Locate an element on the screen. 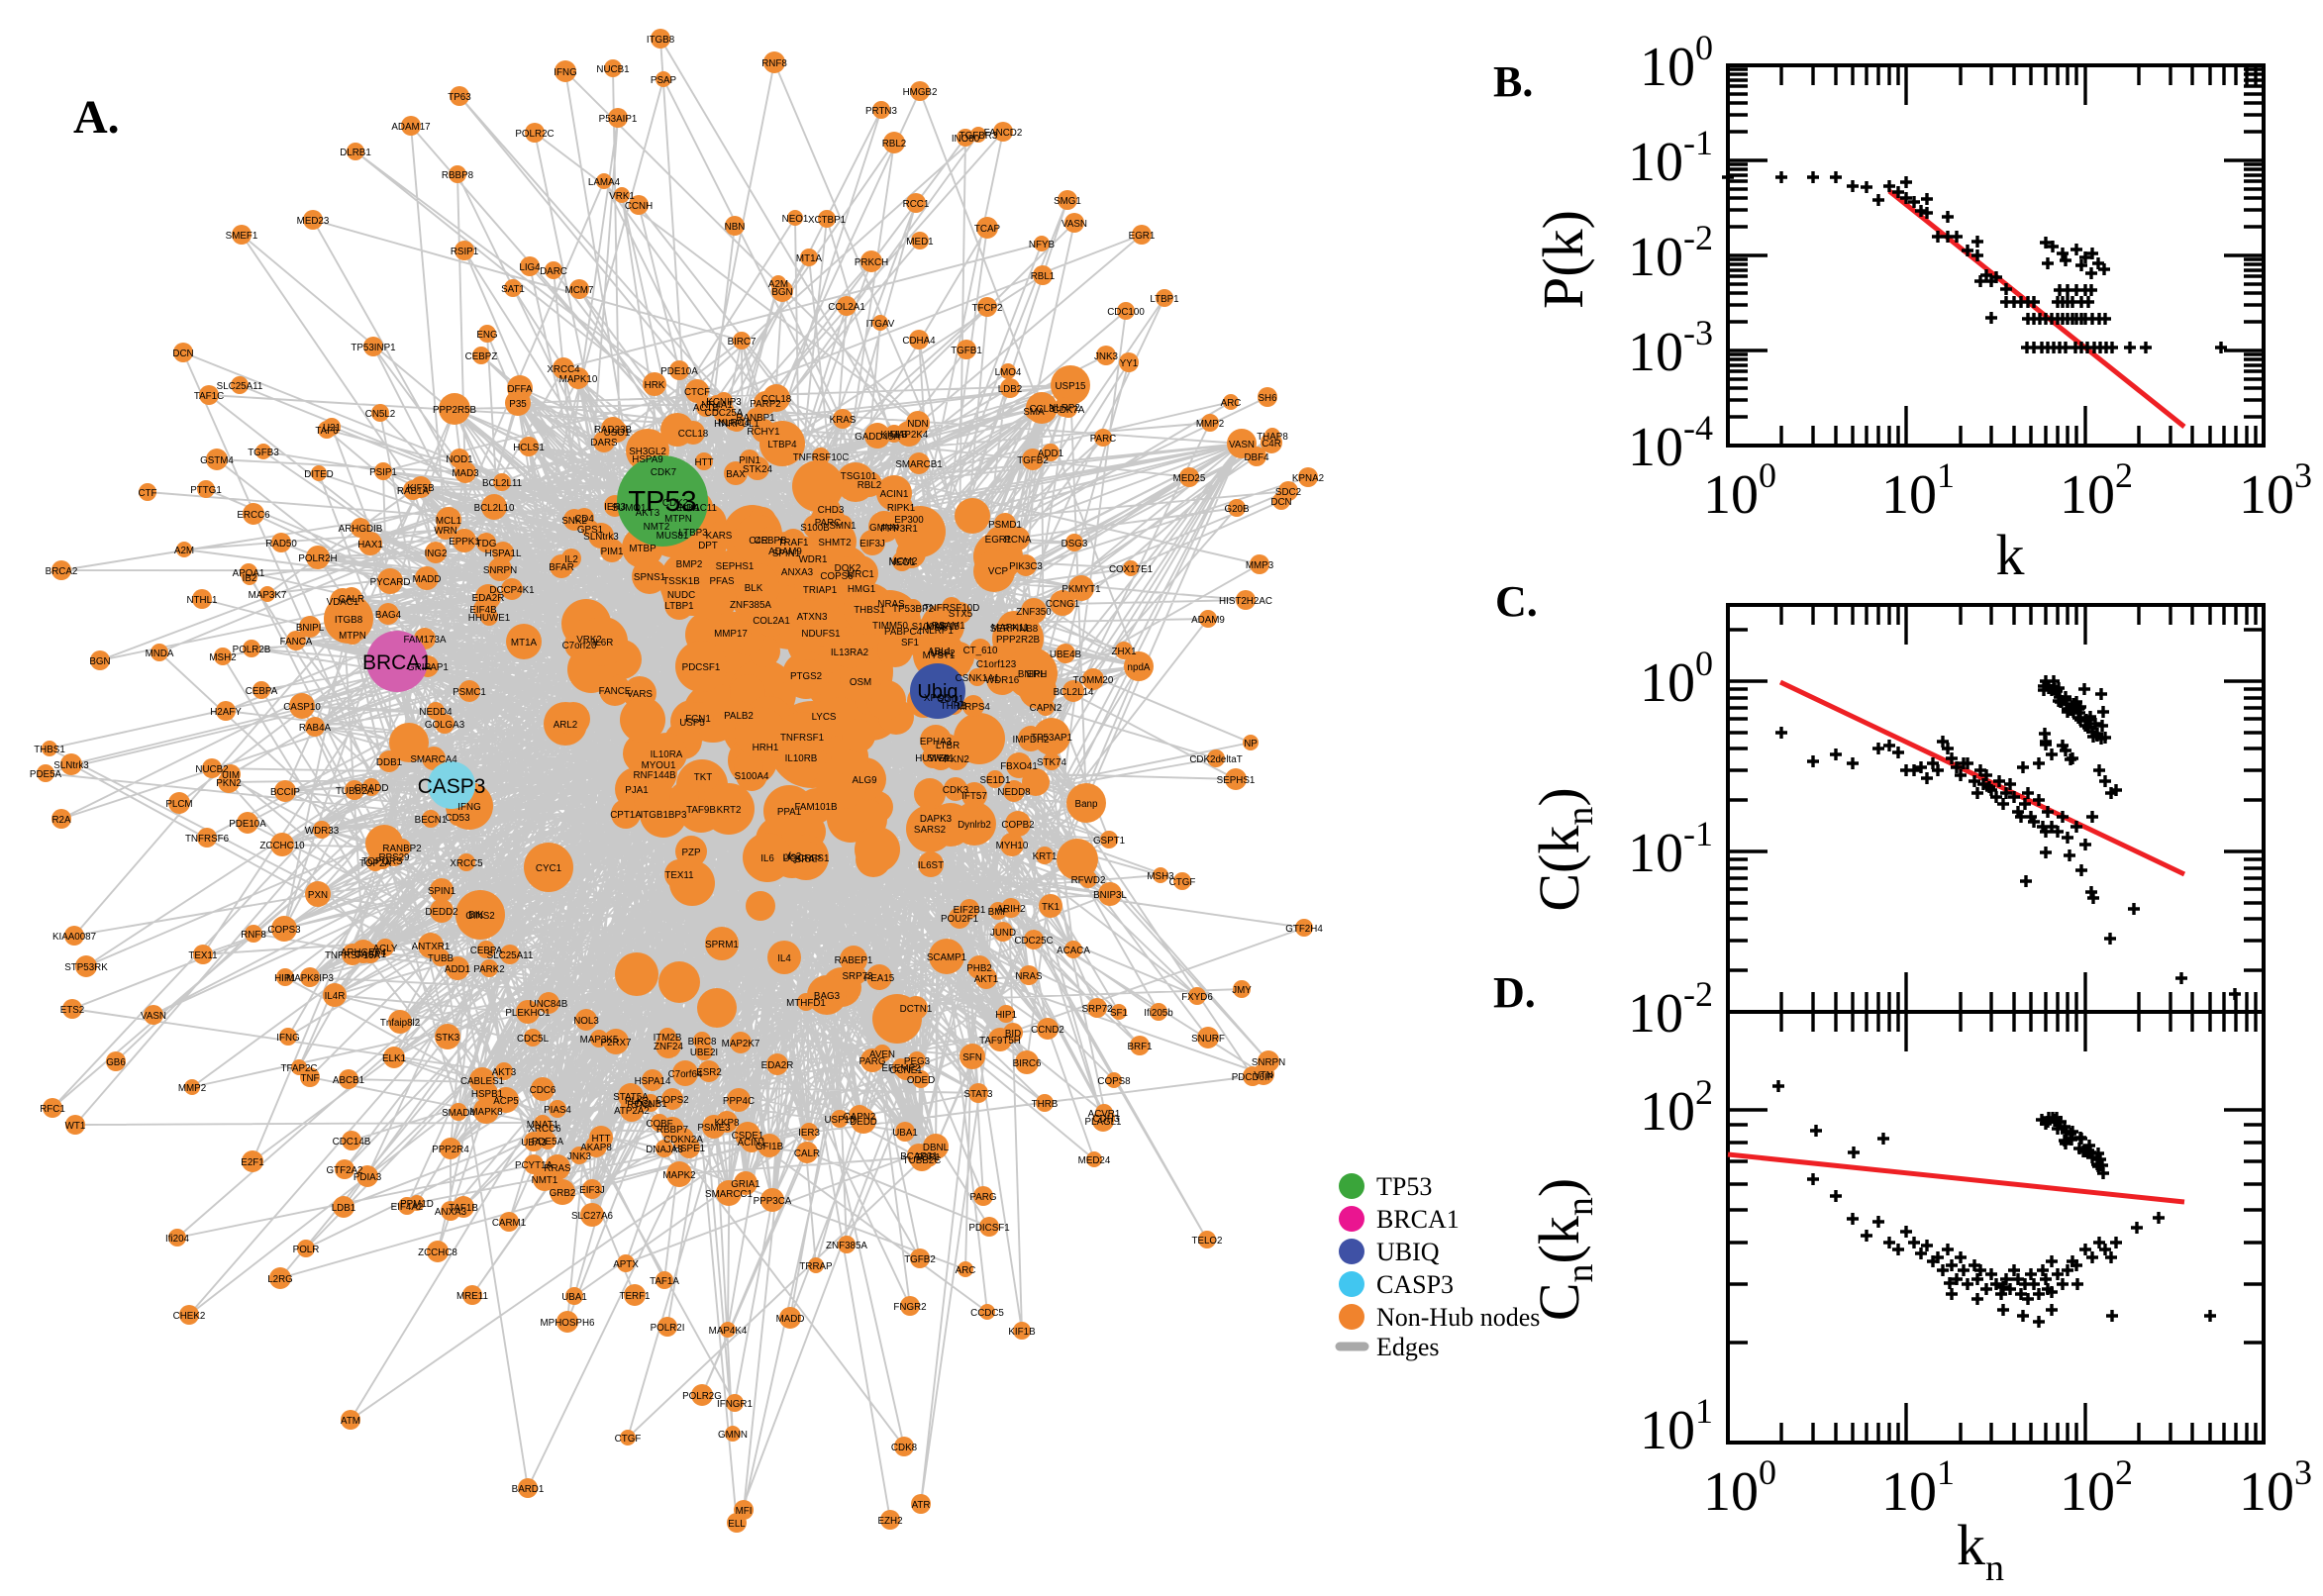 The image size is (2323, 1596). svg-text: ACTB is located at coordinates (707, 408).